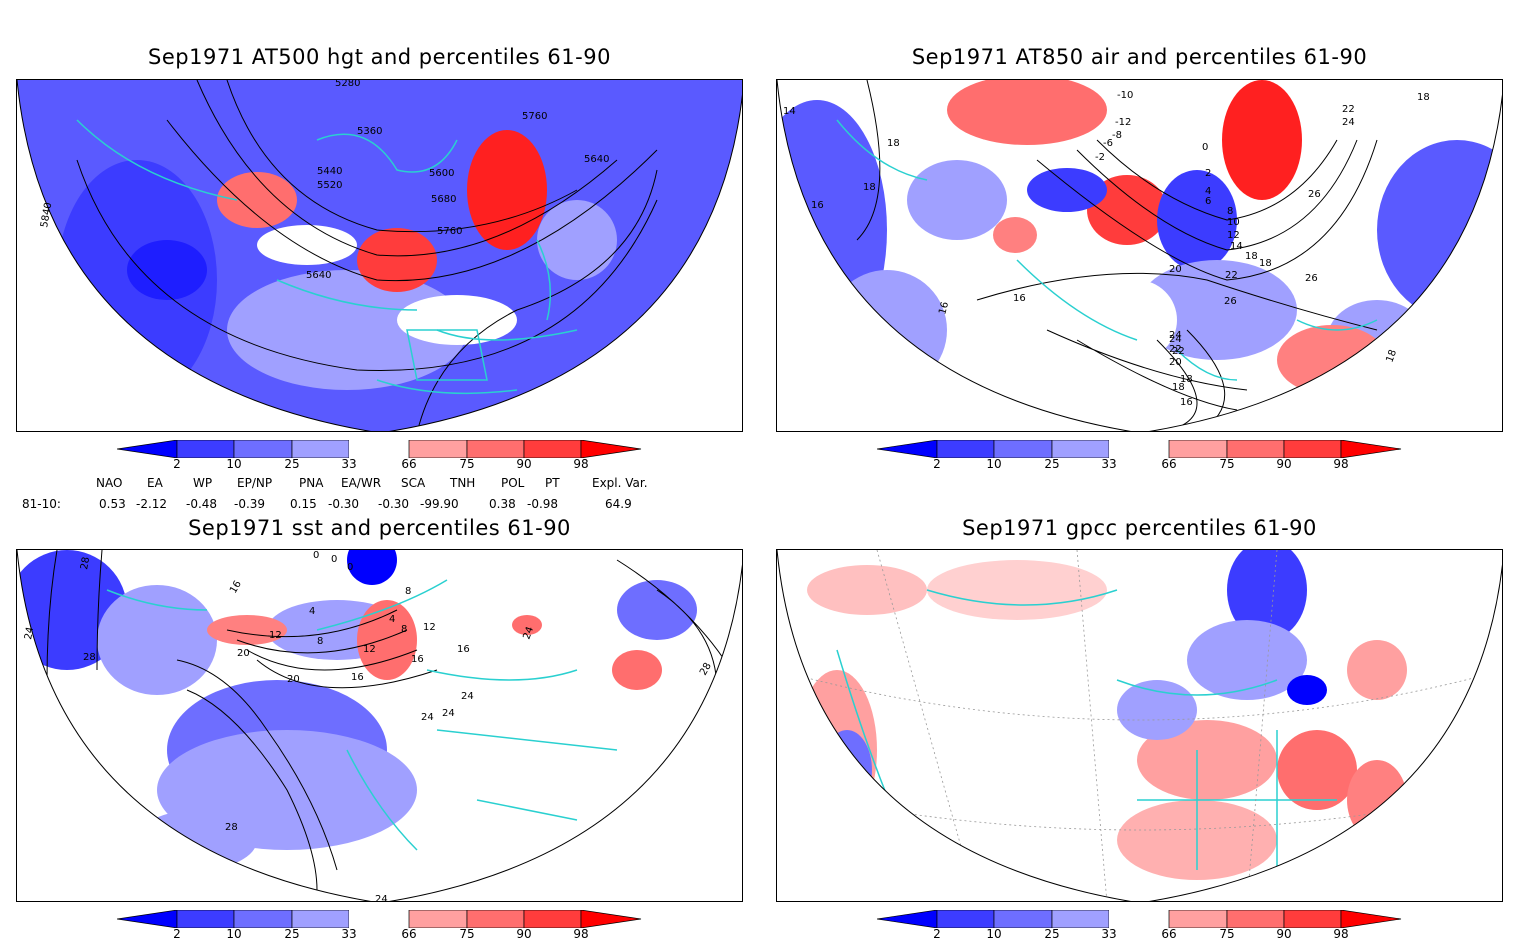  What do you see at coordinates (344, 504) in the screenshot?
I see `index-value: -0.30` at bounding box center [344, 504].